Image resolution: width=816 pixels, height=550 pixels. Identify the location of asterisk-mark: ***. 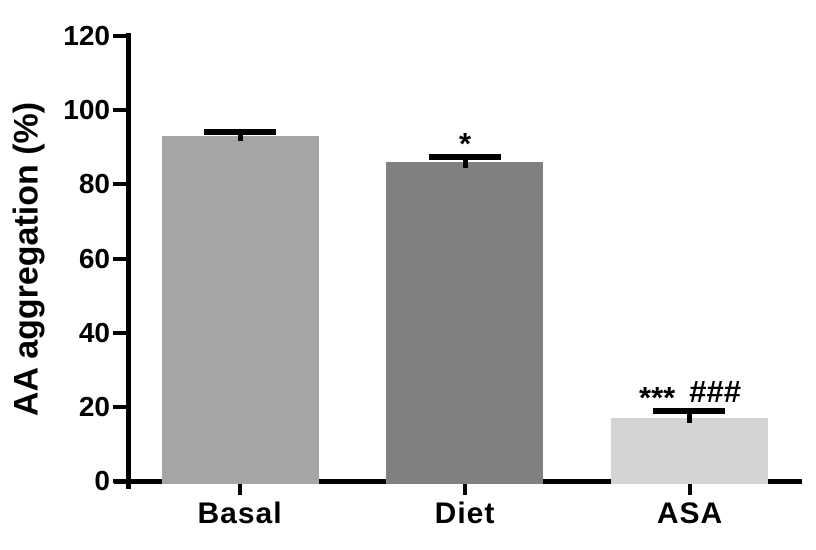
(657, 397).